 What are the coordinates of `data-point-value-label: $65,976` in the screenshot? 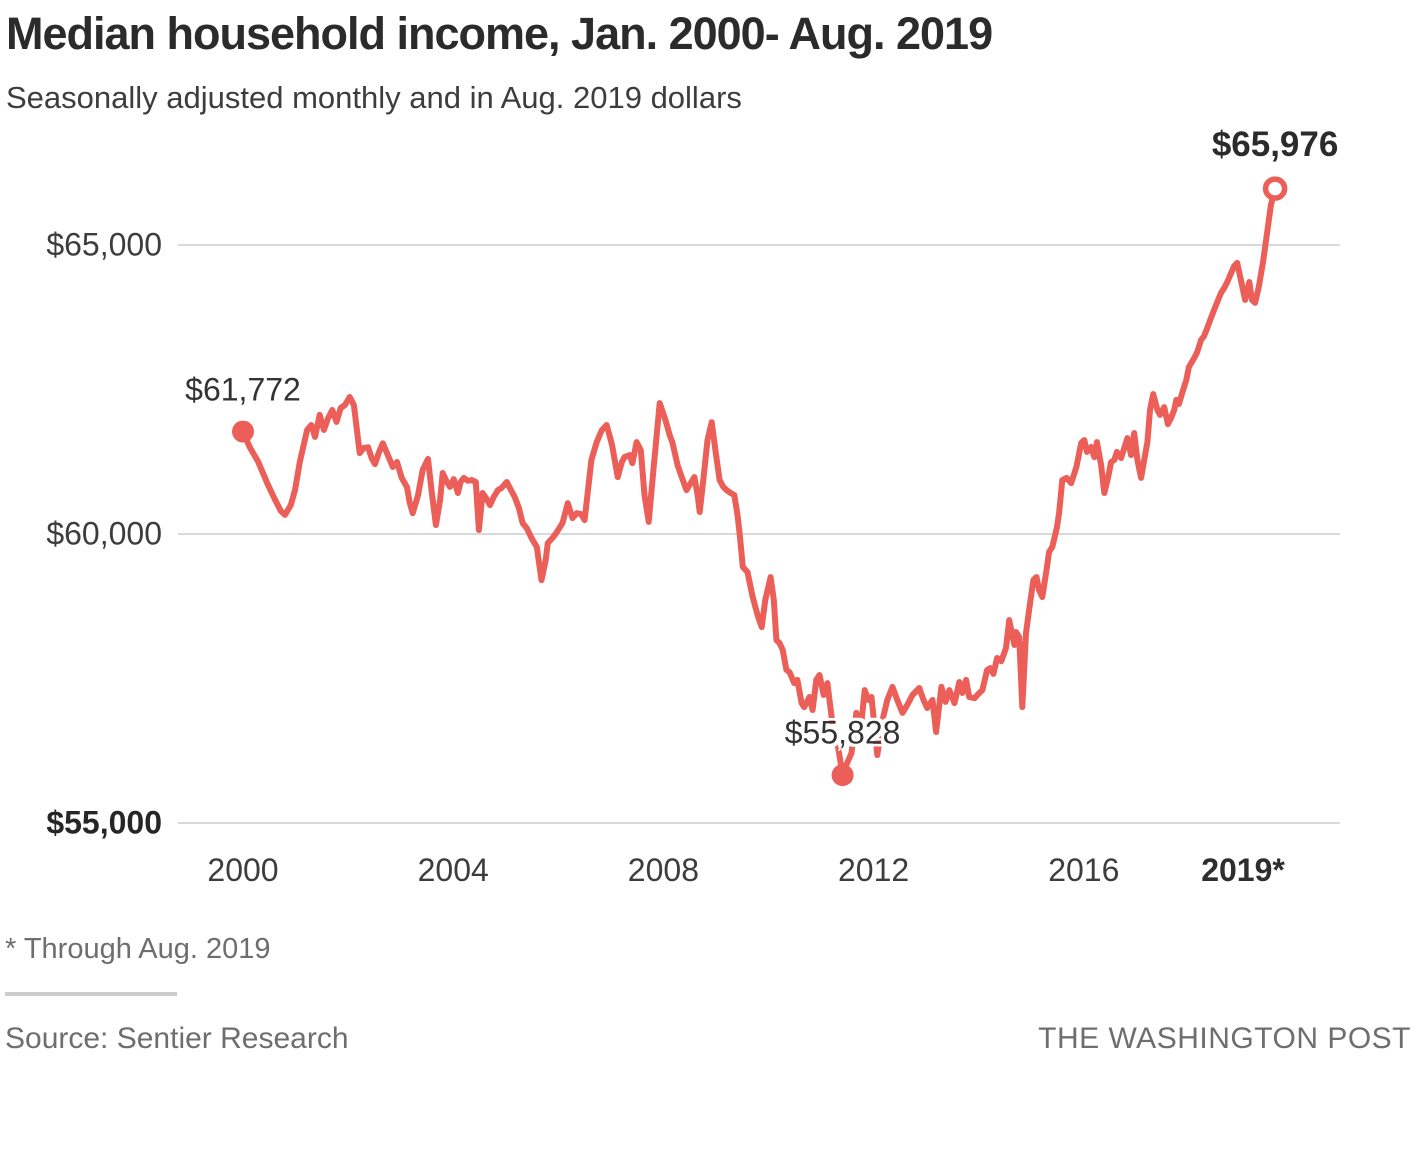 It's located at (1275, 144).